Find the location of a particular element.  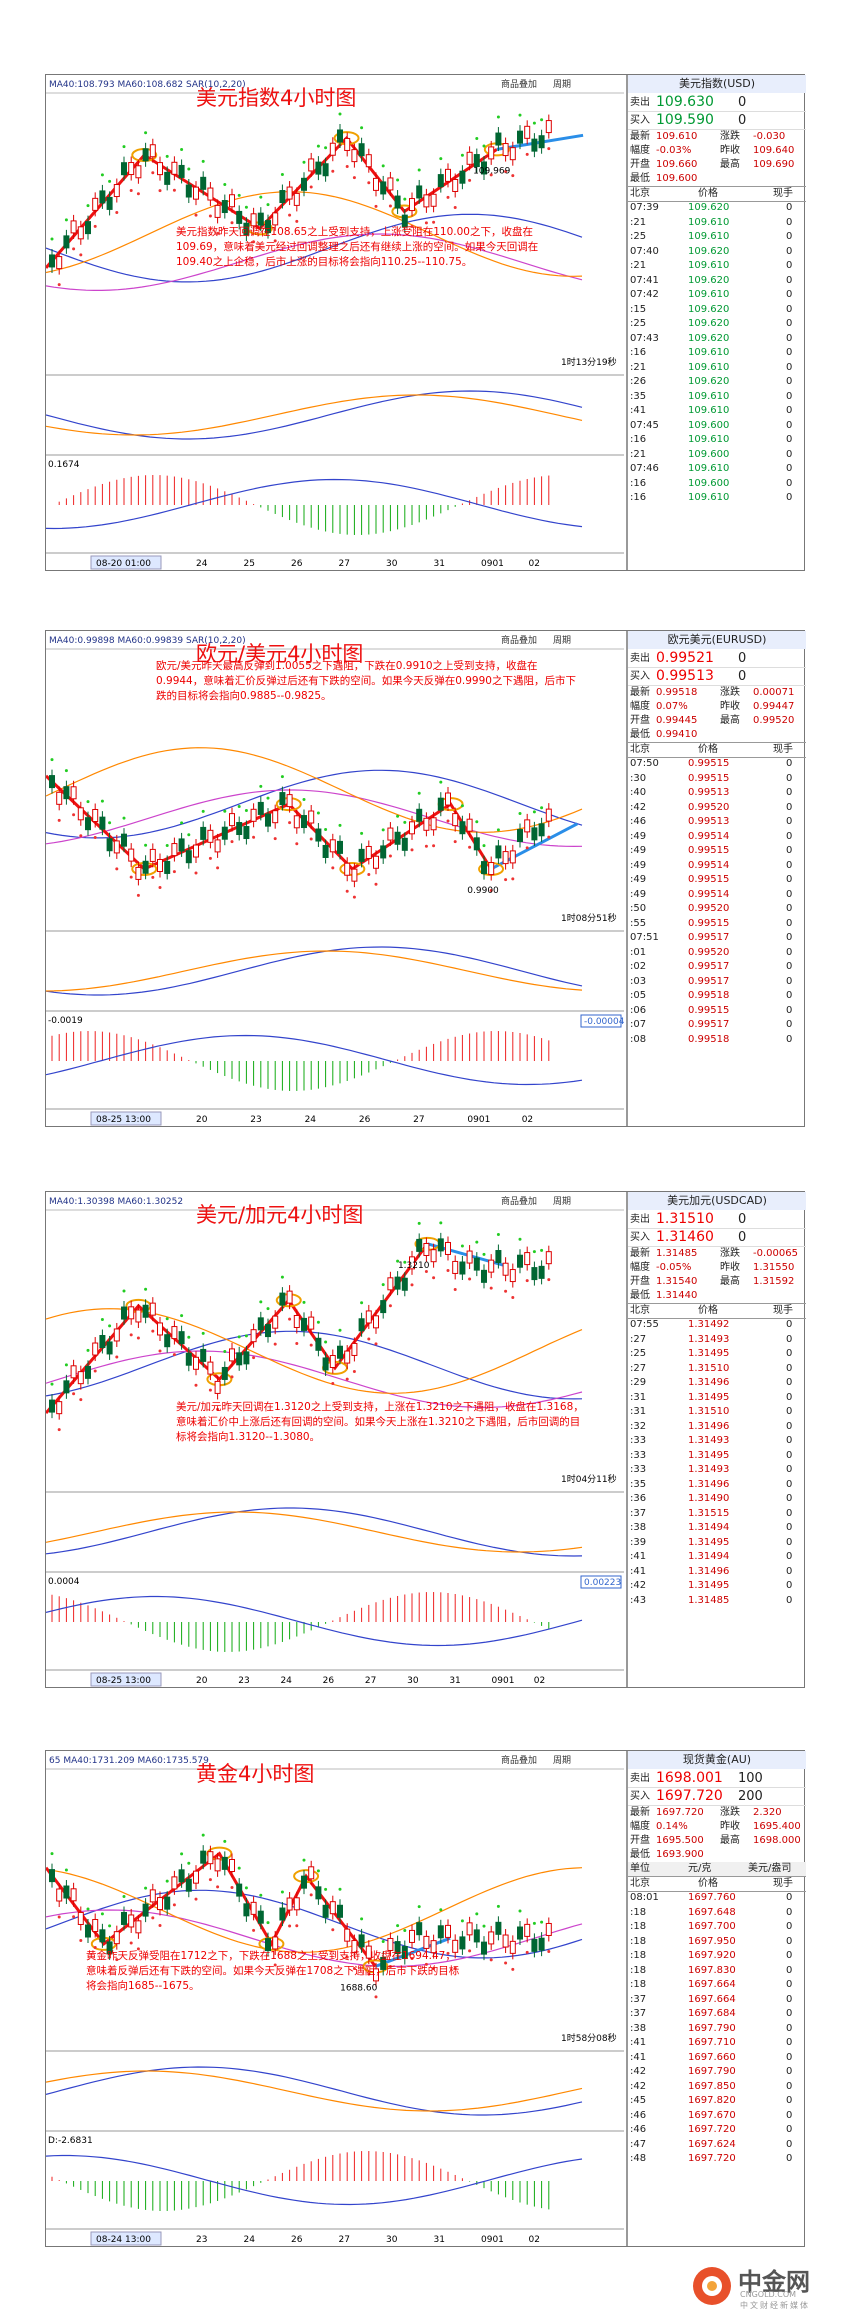

tick-time: 07:42 is located at coordinates (644, 294).